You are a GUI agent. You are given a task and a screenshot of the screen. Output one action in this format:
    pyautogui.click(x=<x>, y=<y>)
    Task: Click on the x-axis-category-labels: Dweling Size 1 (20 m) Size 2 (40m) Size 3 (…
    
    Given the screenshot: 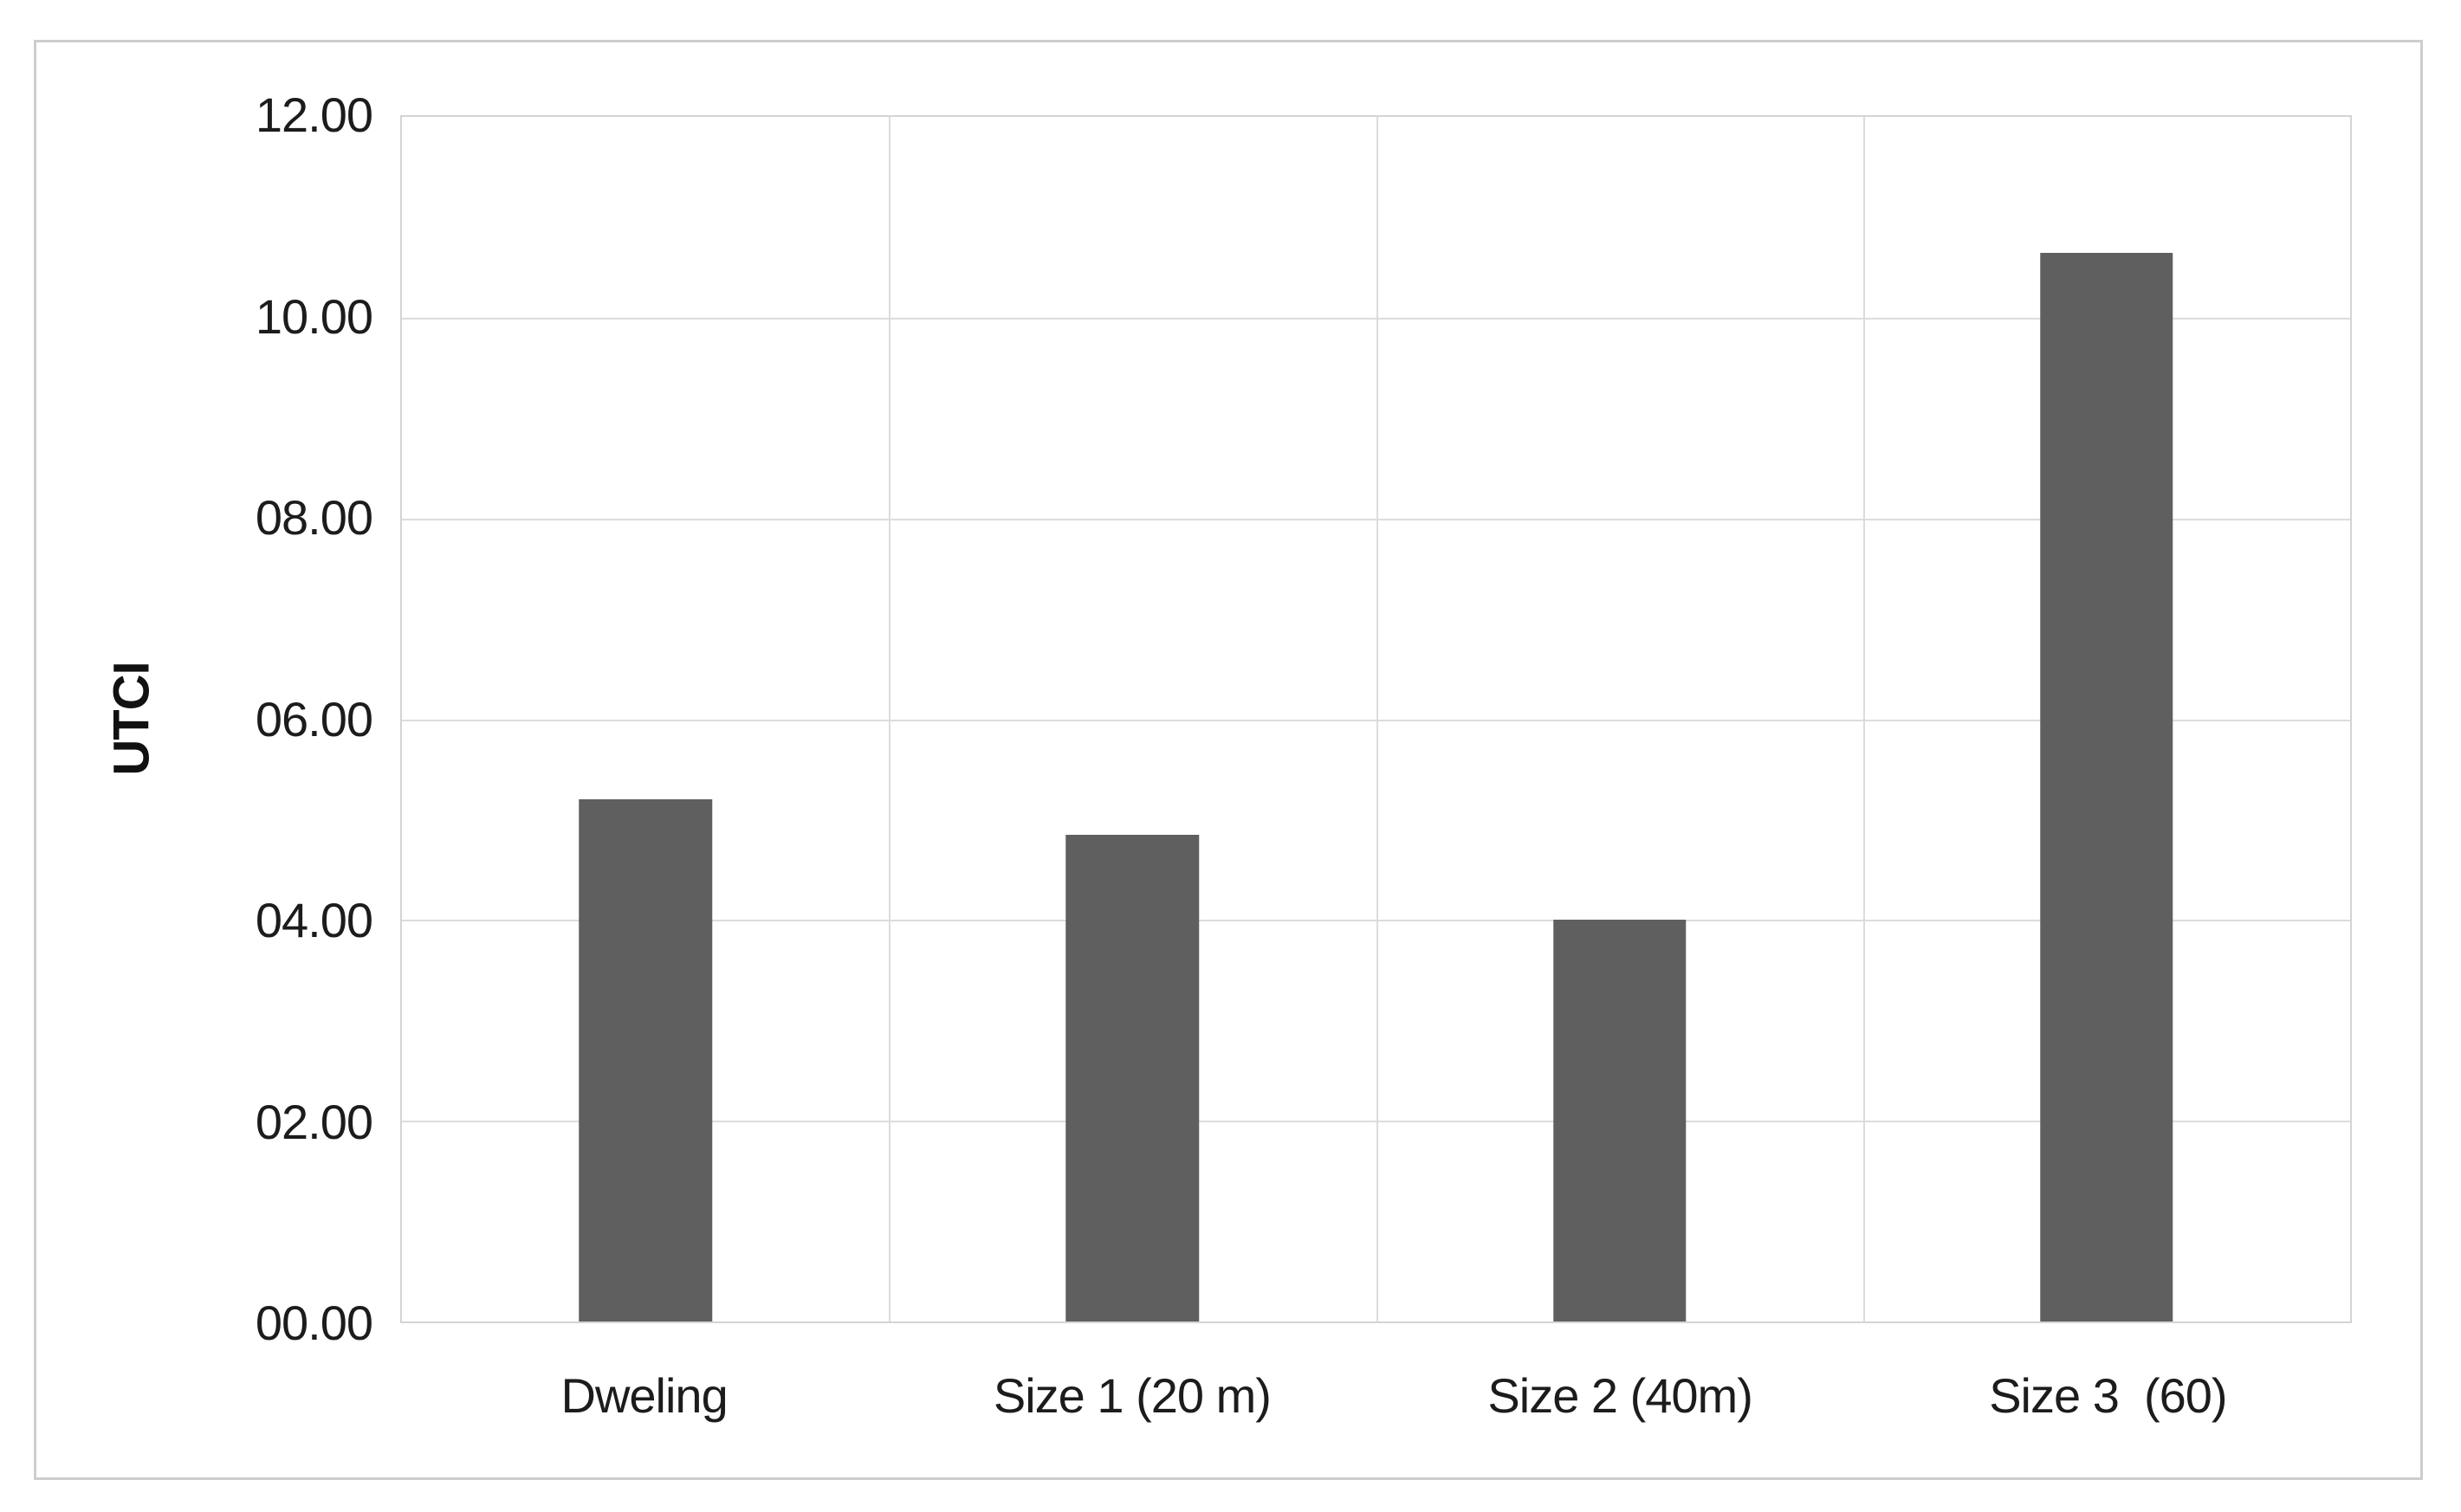 What is the action you would take?
    pyautogui.click(x=1376, y=1396)
    